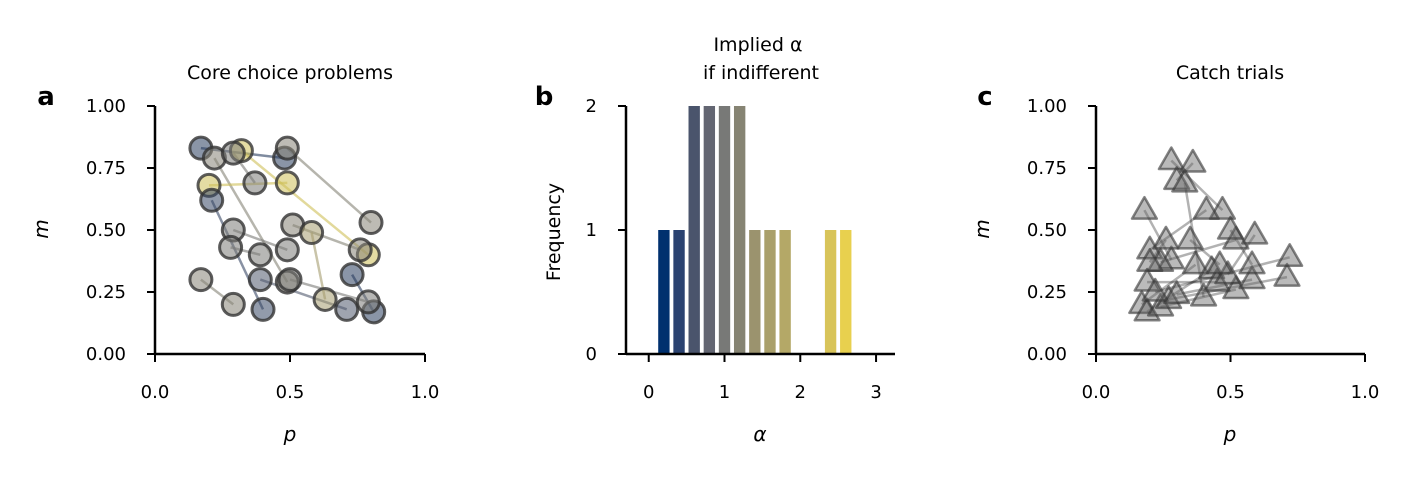 The width and height of the screenshot is (1415, 478). What do you see at coordinates (984, 97) in the screenshot?
I see `panel-c-label: c` at bounding box center [984, 97].